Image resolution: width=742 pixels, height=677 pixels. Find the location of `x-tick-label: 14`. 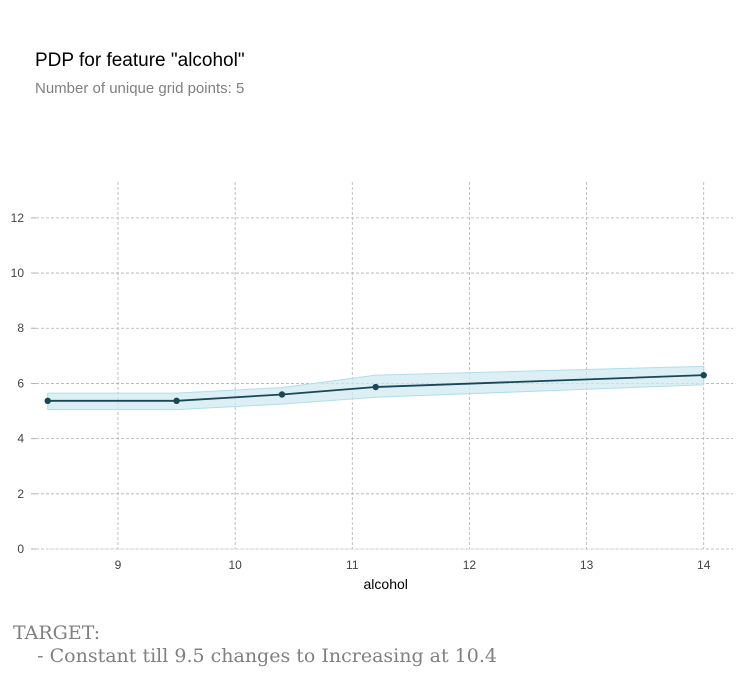

x-tick-label: 14 is located at coordinates (704, 565).